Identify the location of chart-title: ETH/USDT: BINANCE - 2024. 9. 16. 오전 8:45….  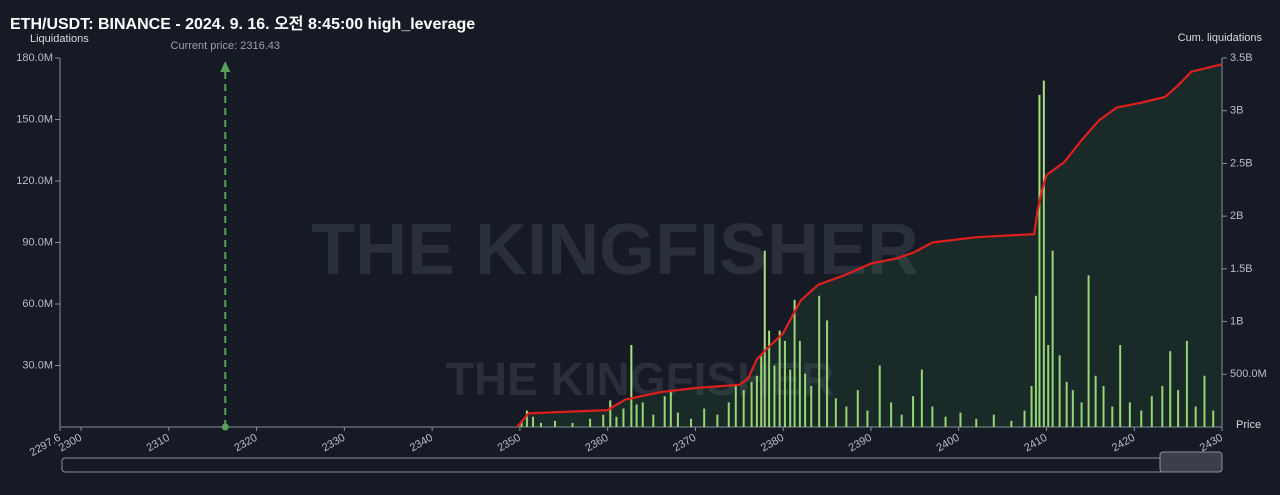
(242, 24).